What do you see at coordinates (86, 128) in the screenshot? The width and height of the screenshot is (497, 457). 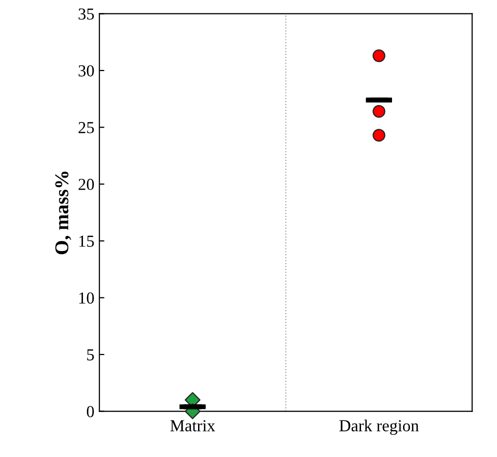 I see `y-tick-label: 25` at bounding box center [86, 128].